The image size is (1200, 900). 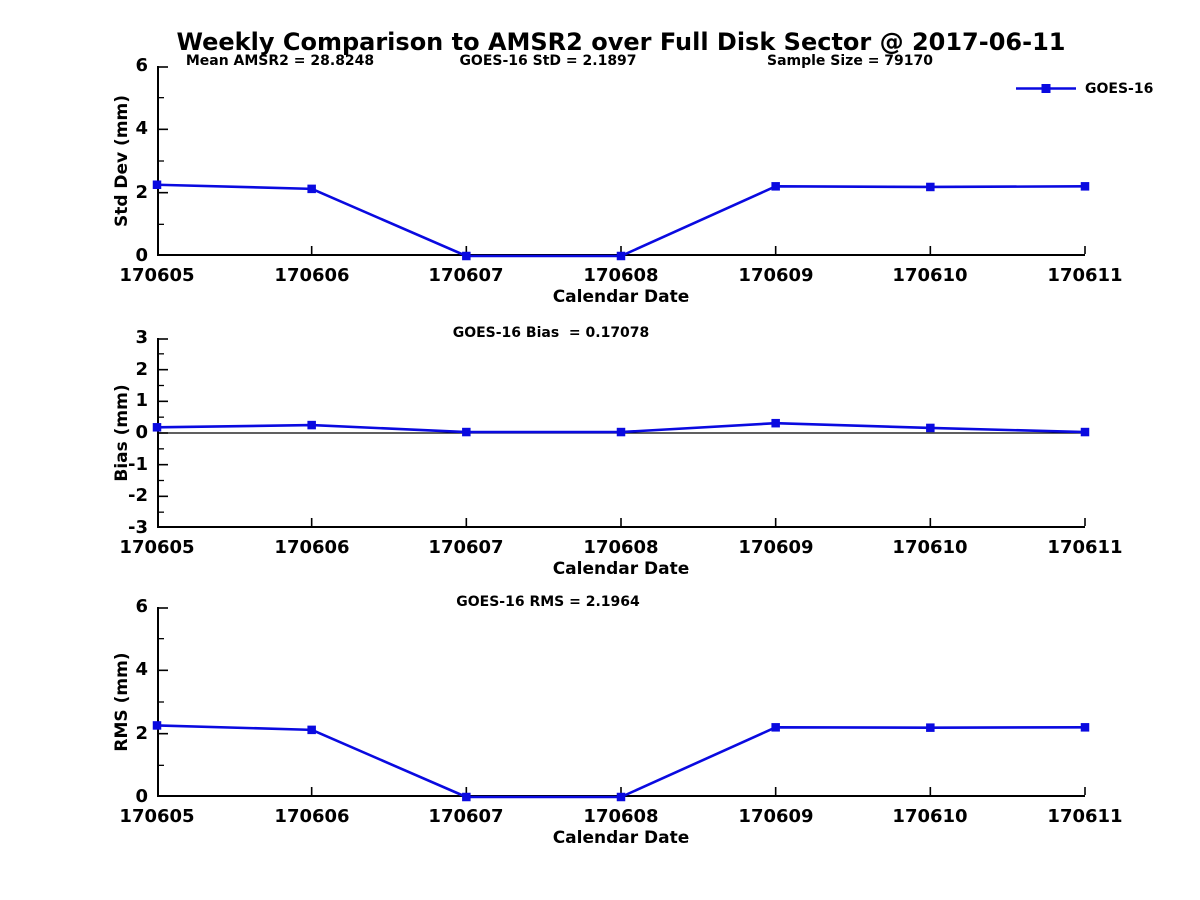 What do you see at coordinates (138, 495) in the screenshot?
I see `y-tick-label: -2` at bounding box center [138, 495].